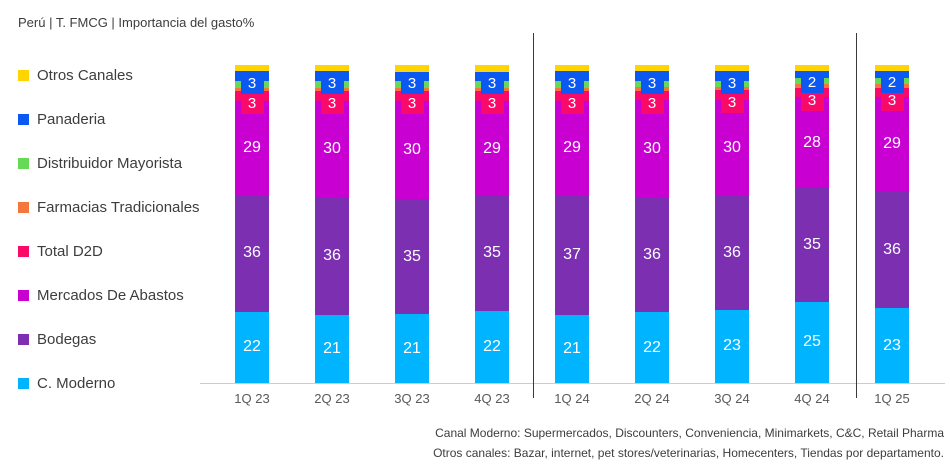  What do you see at coordinates (76, 383) in the screenshot?
I see `legend-item-label: C. Moderno` at bounding box center [76, 383].